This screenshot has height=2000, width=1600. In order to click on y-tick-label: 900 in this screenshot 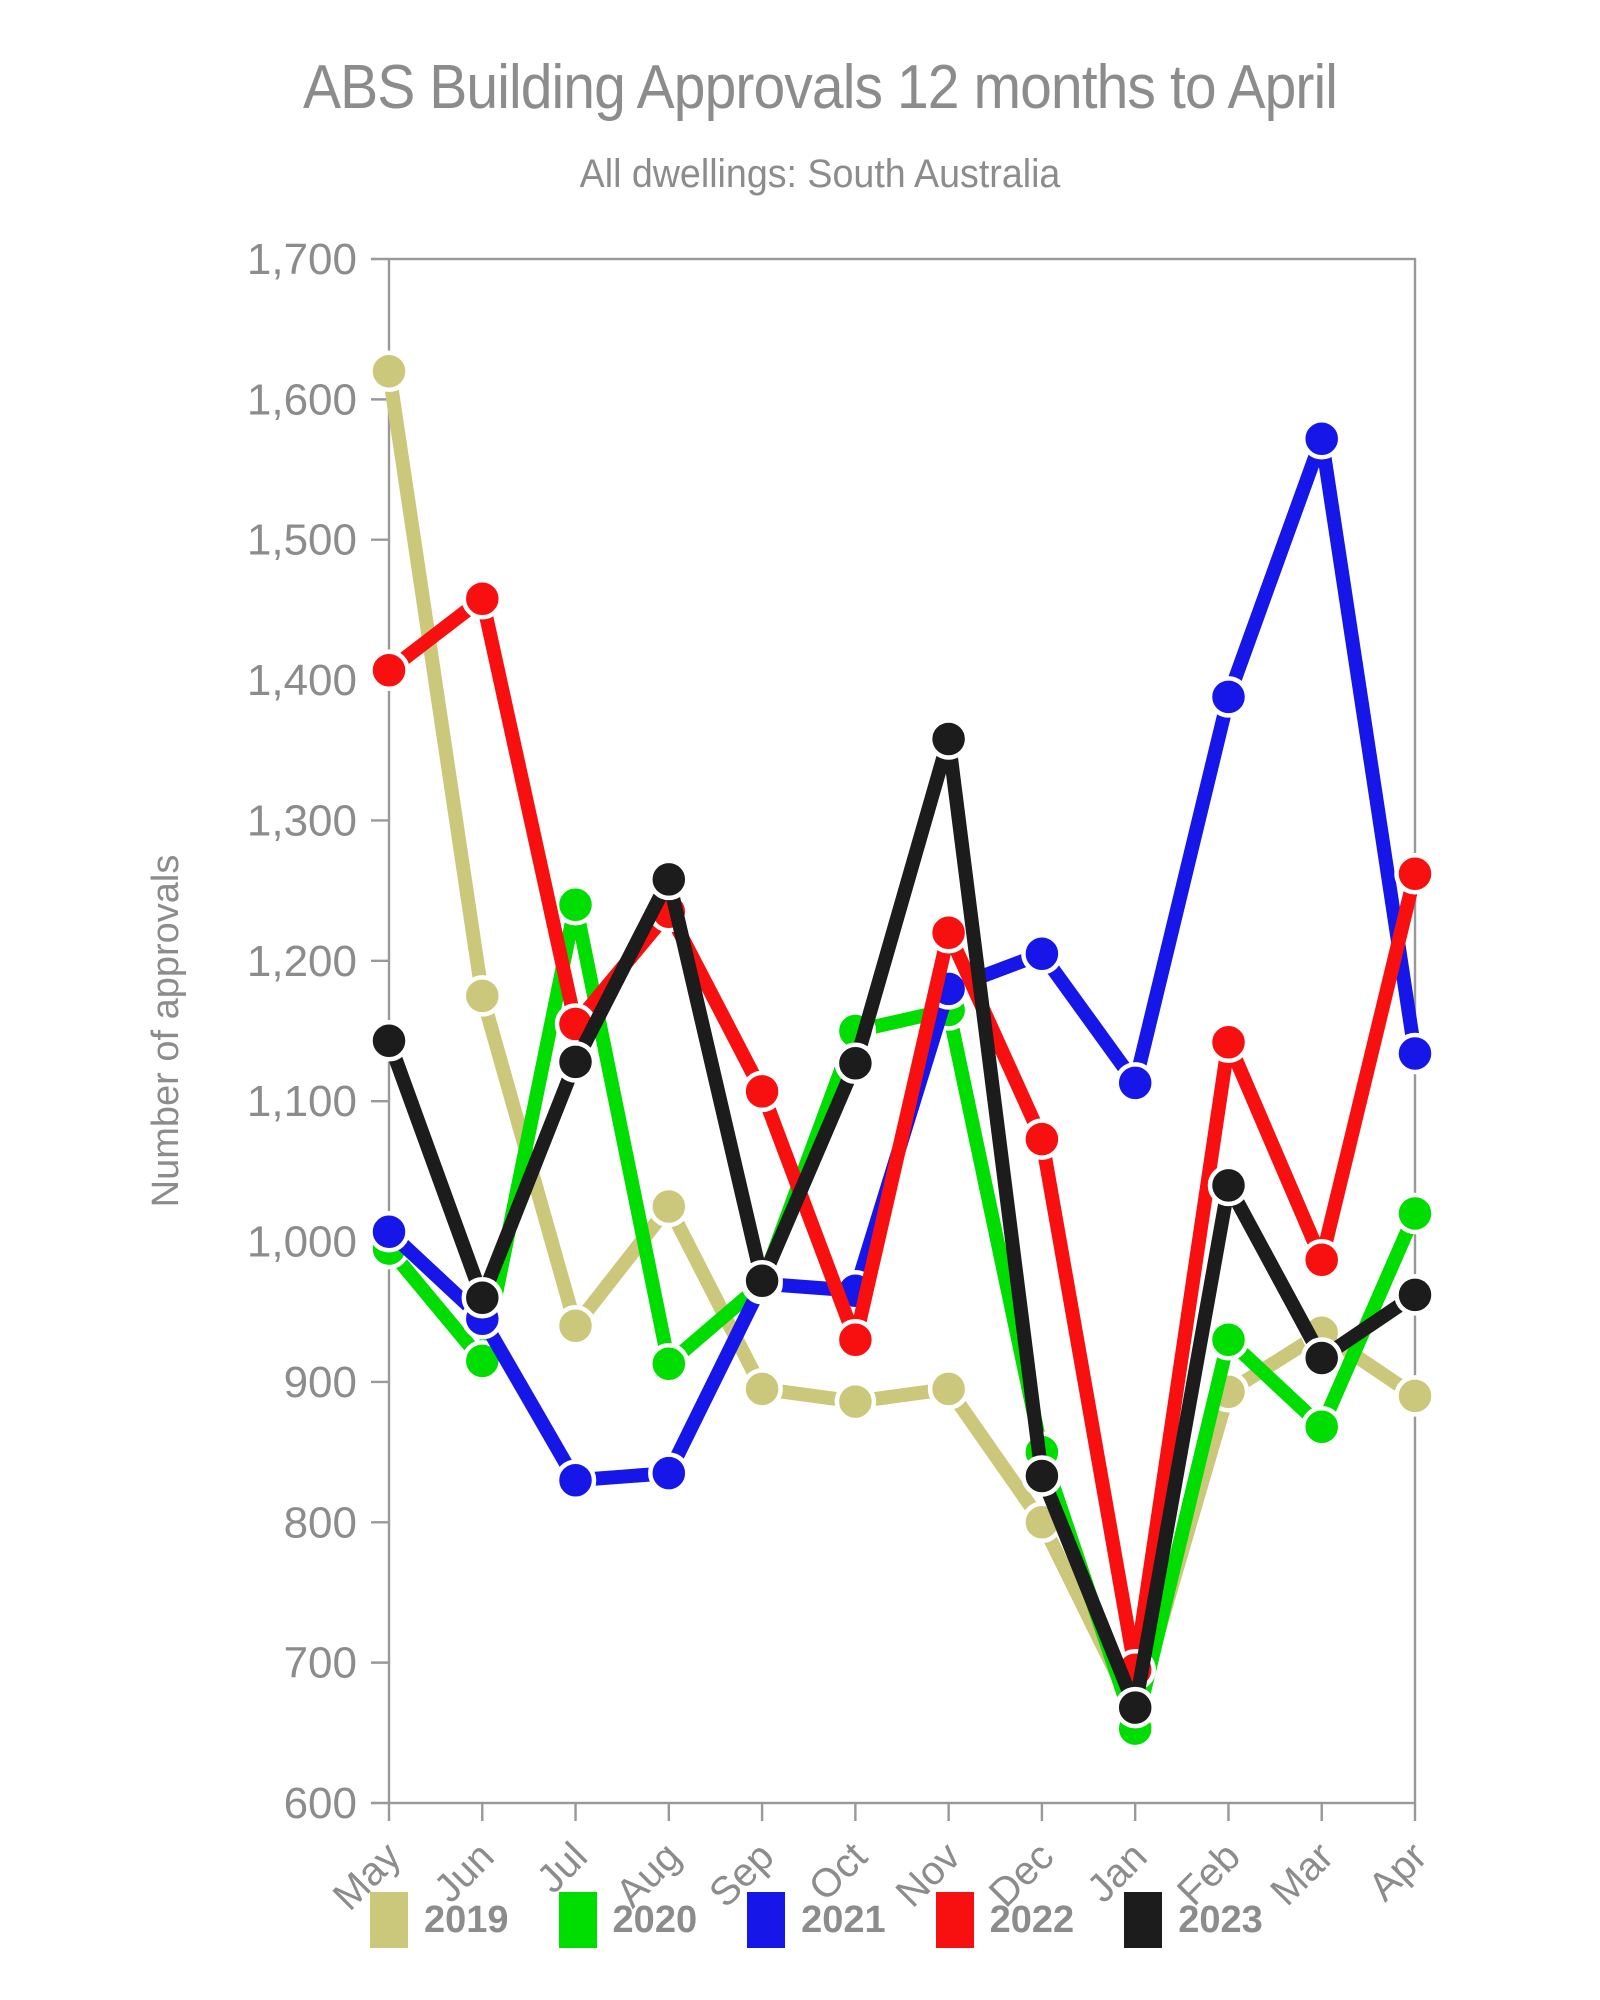, I will do `click(320, 1382)`.